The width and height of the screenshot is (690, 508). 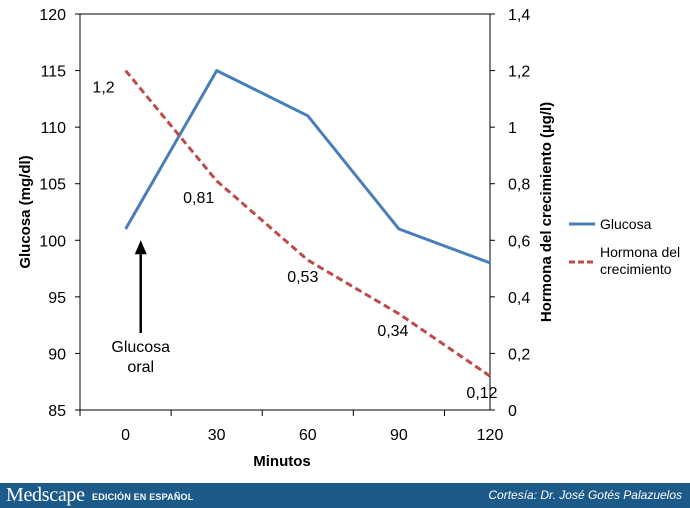 What do you see at coordinates (512, 128) in the screenshot?
I see `right-tick-label: 1` at bounding box center [512, 128].